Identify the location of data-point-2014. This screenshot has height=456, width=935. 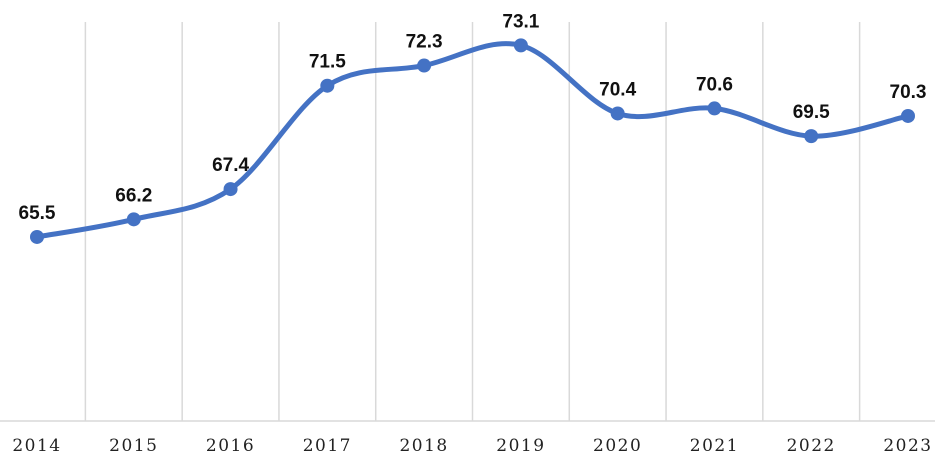
(37, 236).